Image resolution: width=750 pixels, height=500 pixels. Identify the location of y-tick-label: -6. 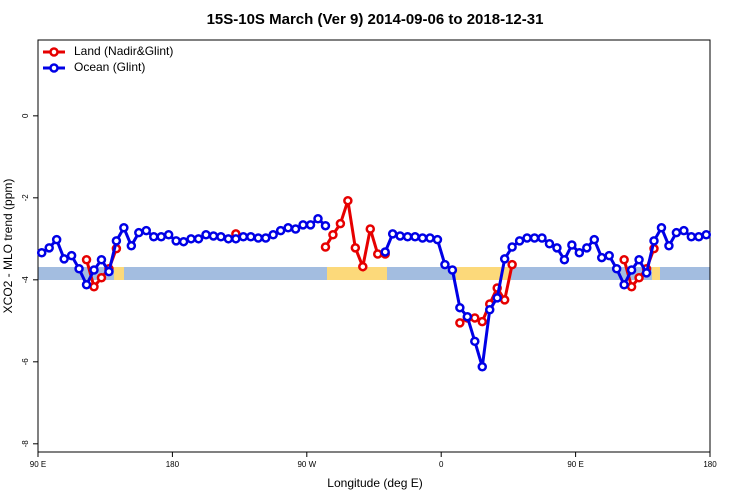
(25, 362).